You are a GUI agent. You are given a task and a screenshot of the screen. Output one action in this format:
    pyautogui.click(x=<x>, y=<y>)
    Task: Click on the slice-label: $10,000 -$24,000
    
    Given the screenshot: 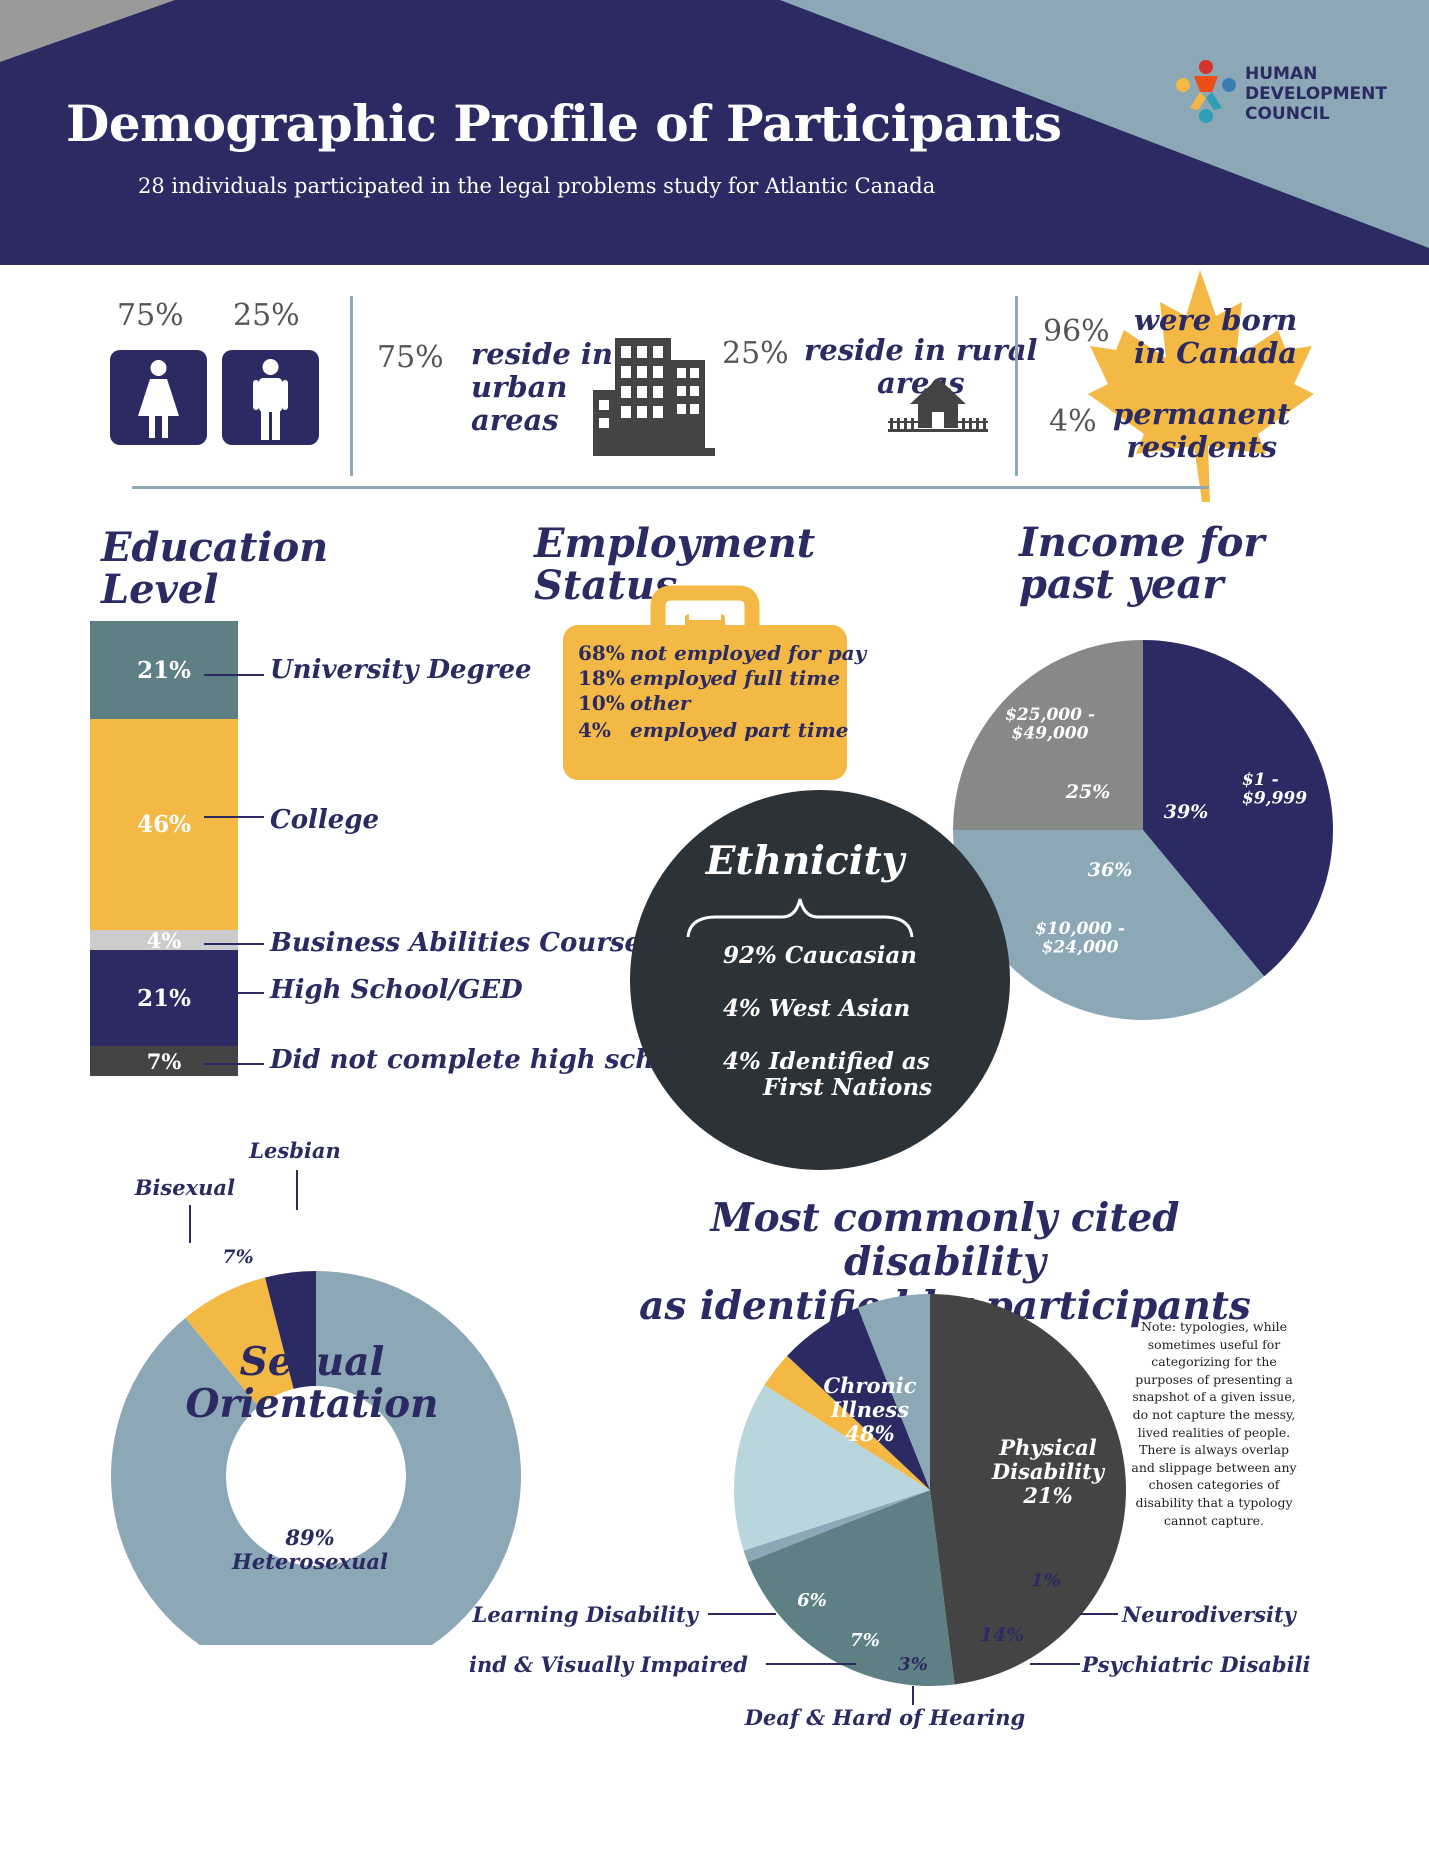 What is the action you would take?
    pyautogui.click(x=1080, y=938)
    